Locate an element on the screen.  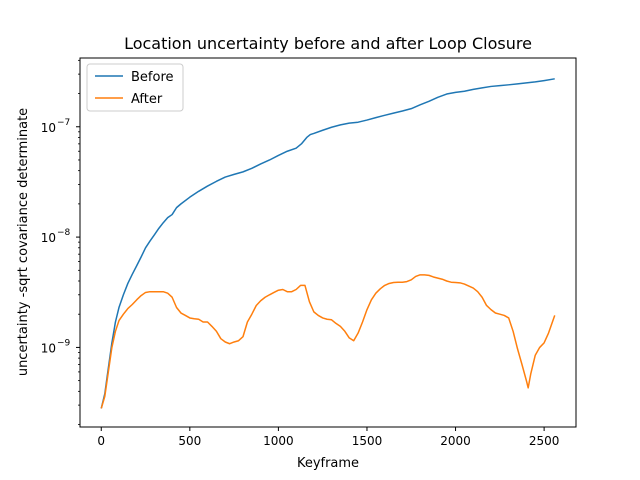
legend: Before After is located at coordinates (135, 87).